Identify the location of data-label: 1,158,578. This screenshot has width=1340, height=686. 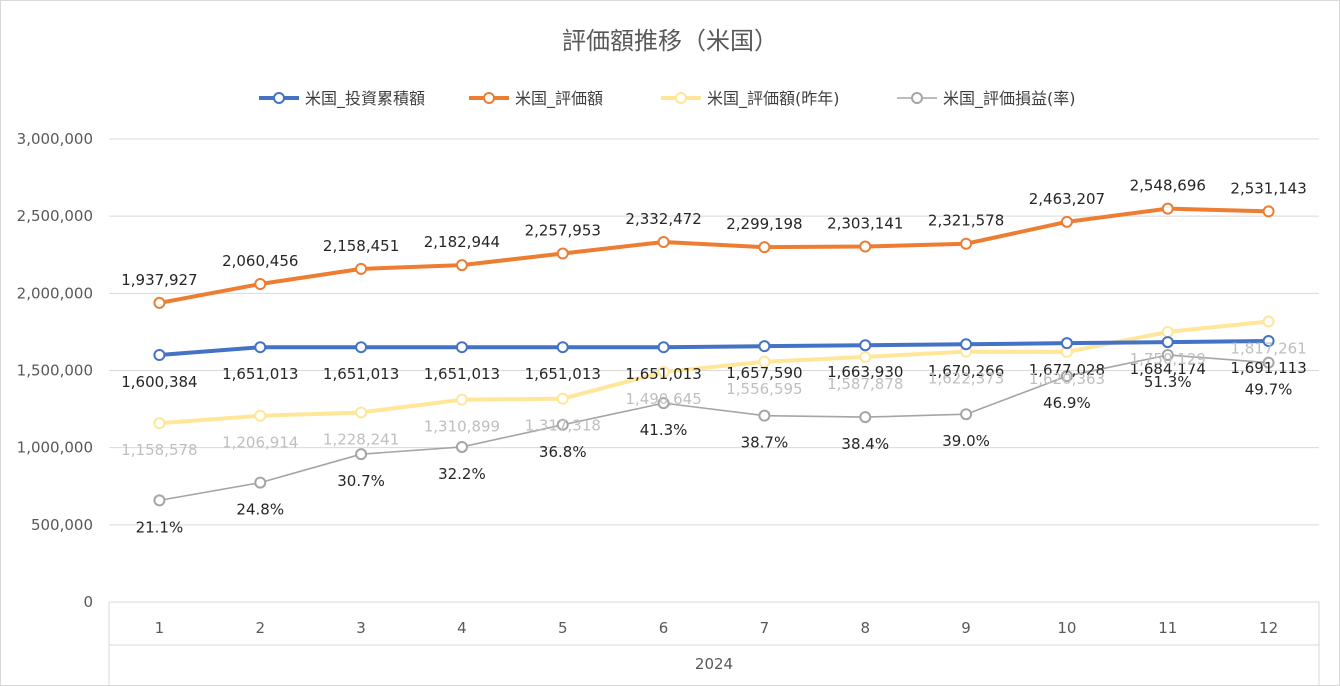
(159, 450).